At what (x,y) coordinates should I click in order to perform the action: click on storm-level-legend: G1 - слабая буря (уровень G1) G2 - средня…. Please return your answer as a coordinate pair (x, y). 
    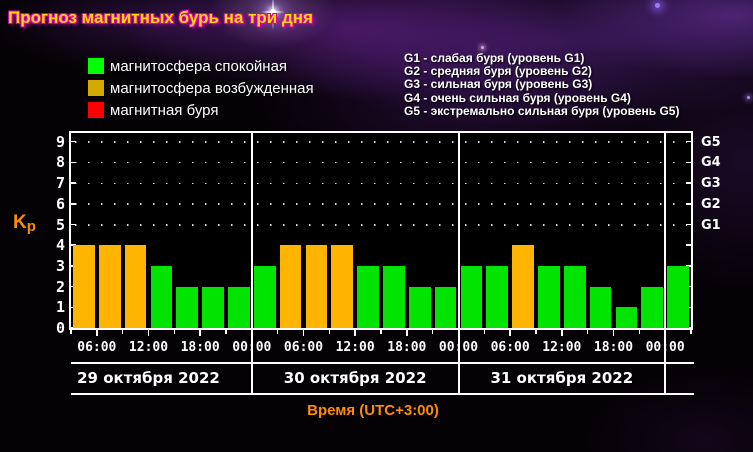
    Looking at the image, I should click on (542, 84).